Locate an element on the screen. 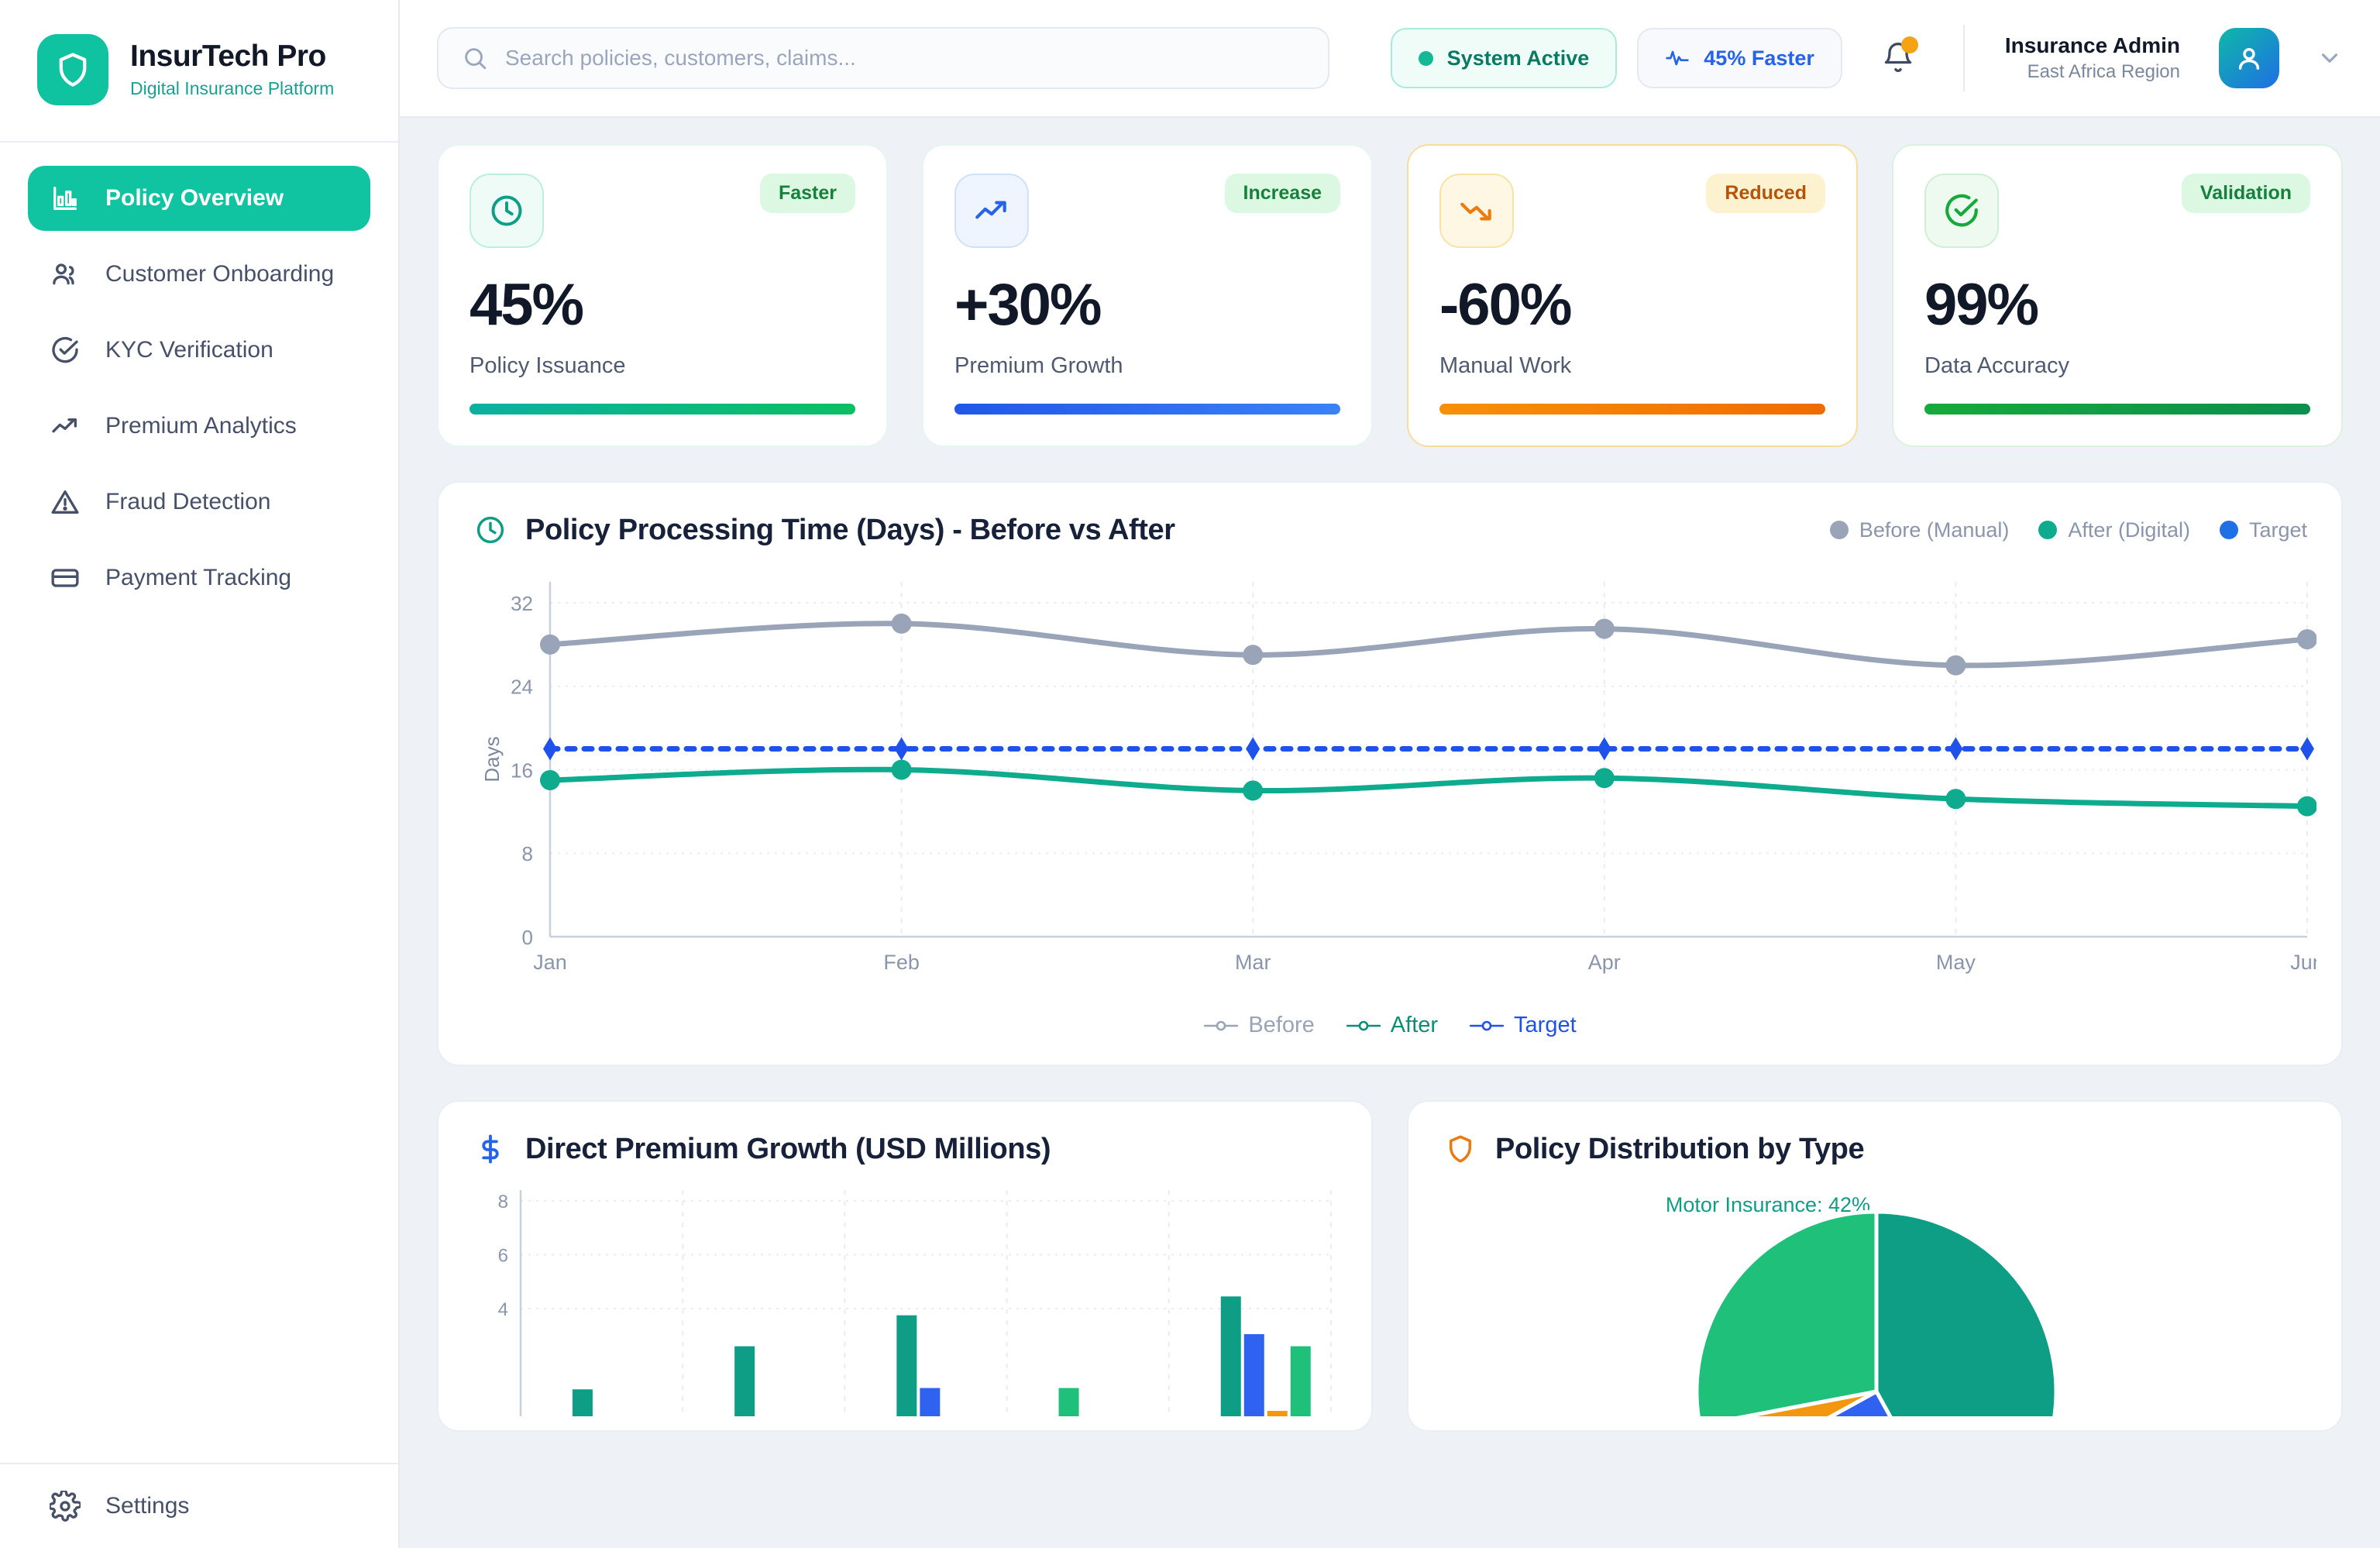 The image size is (2380, 1548). brand-name: InsurTech Pro is located at coordinates (228, 57).